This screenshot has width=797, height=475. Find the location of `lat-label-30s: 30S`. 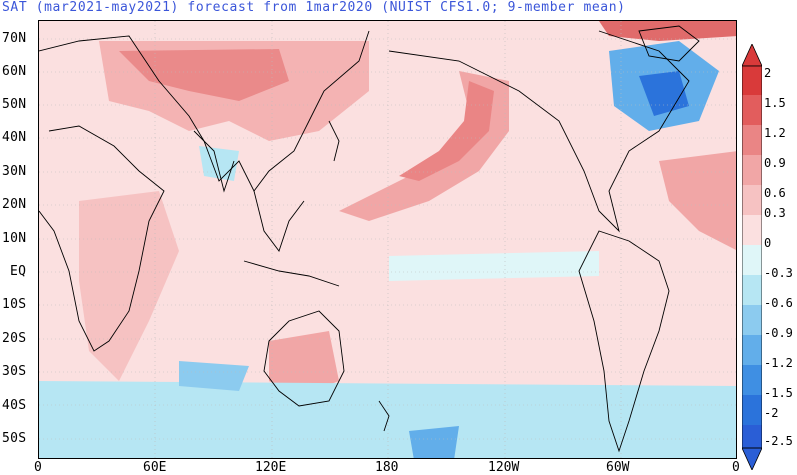

lat-label-30s: 30S is located at coordinates (14, 371).